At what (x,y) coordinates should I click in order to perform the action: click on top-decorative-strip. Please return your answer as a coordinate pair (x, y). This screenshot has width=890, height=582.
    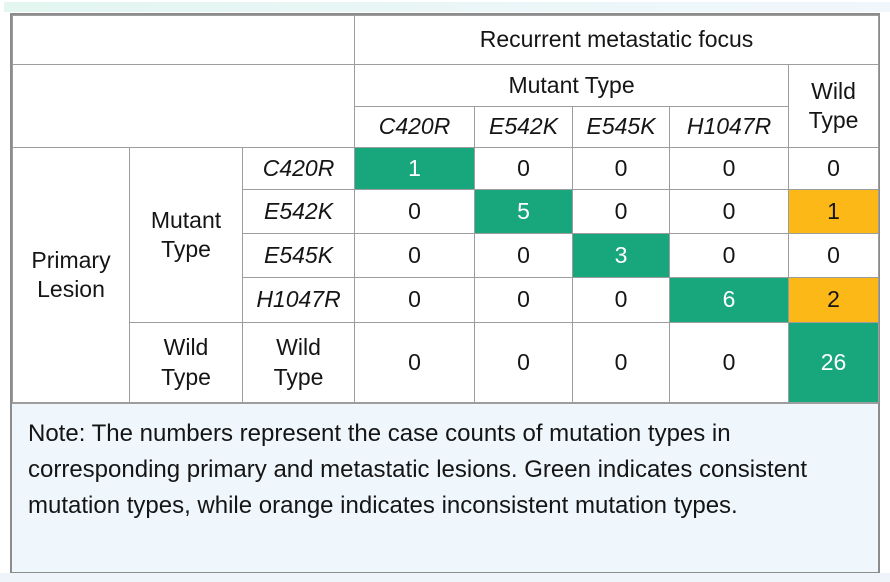
    Looking at the image, I should click on (447, 7).